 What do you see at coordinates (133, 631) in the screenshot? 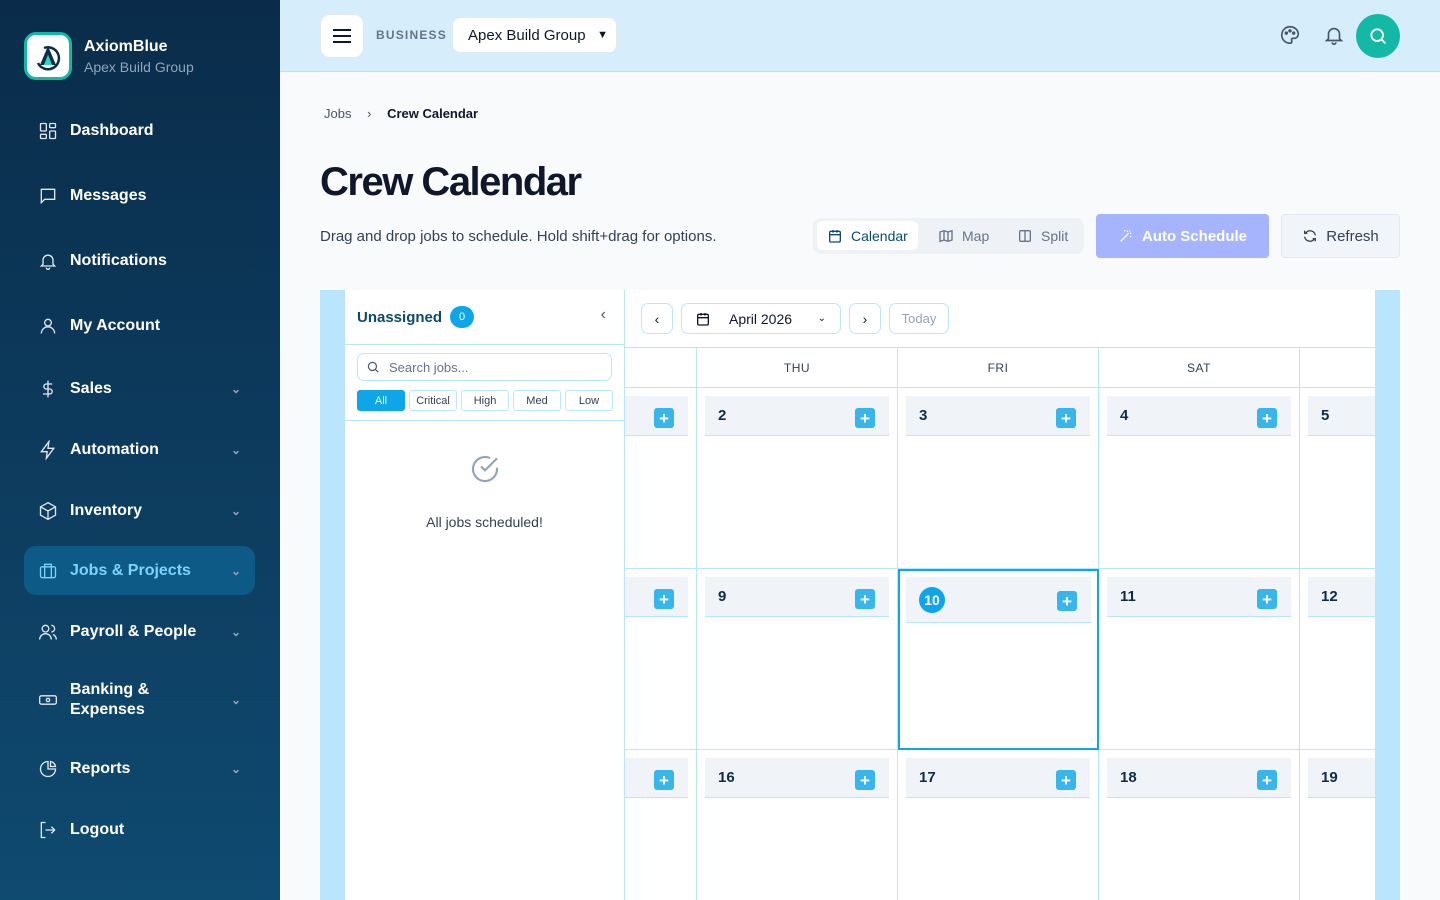
I see `sidebar-item-label: Payroll & People` at bounding box center [133, 631].